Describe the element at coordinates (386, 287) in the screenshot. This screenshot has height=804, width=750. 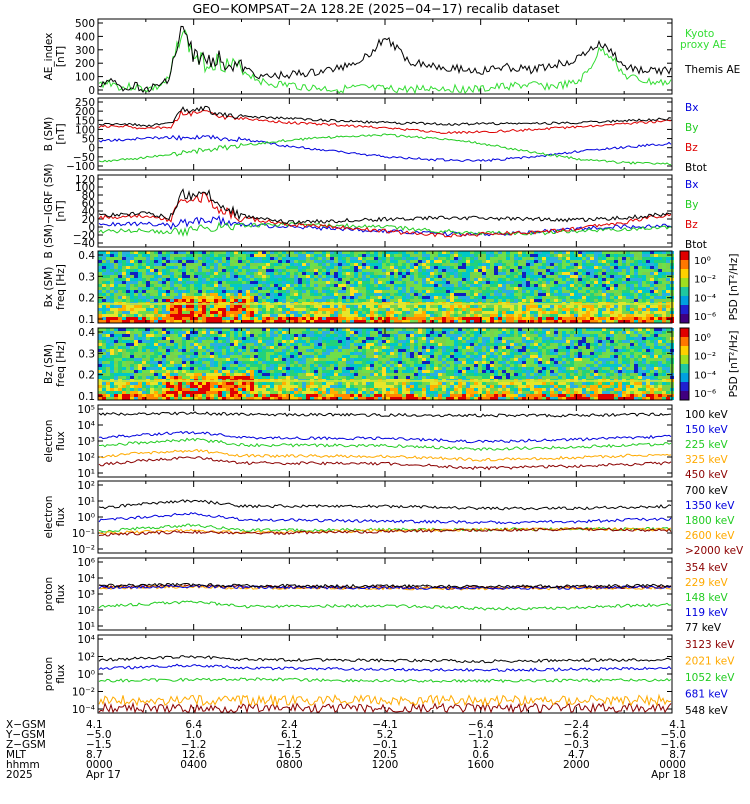
I see `spectrogram-bxspec` at that location.